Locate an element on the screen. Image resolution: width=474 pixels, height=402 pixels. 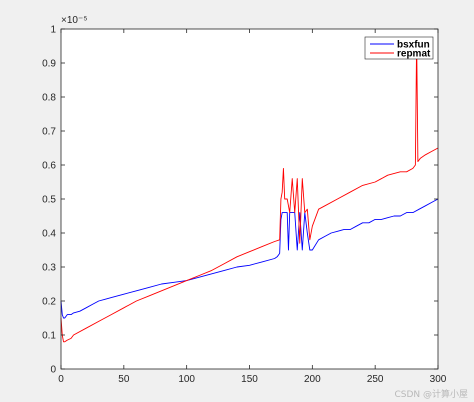
y-exponent-label: ×10⁻⁵ is located at coordinates (74, 20).